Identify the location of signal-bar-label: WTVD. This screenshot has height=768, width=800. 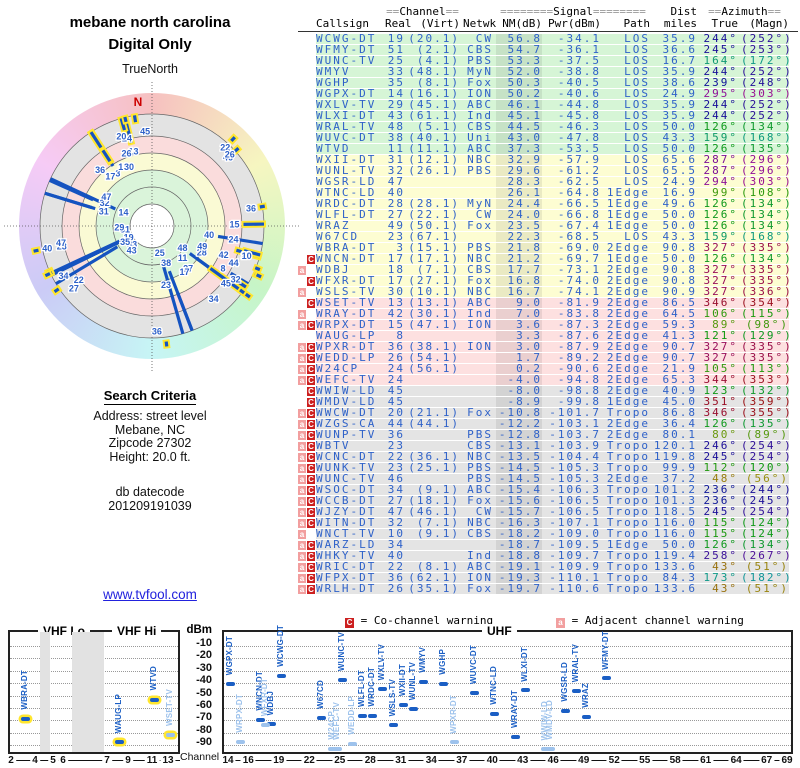
(153, 678).